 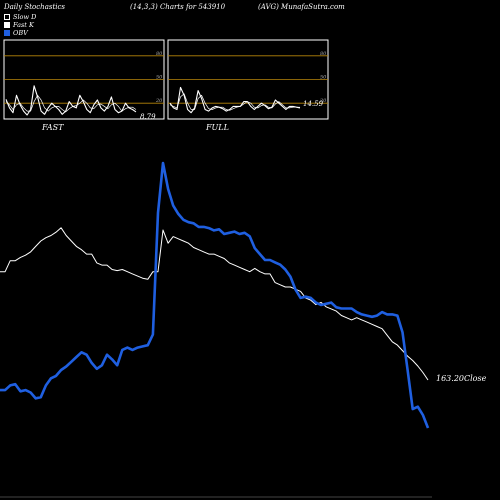 What do you see at coordinates (23, 25) in the screenshot?
I see `legend-label-fast: Fast K` at bounding box center [23, 25].